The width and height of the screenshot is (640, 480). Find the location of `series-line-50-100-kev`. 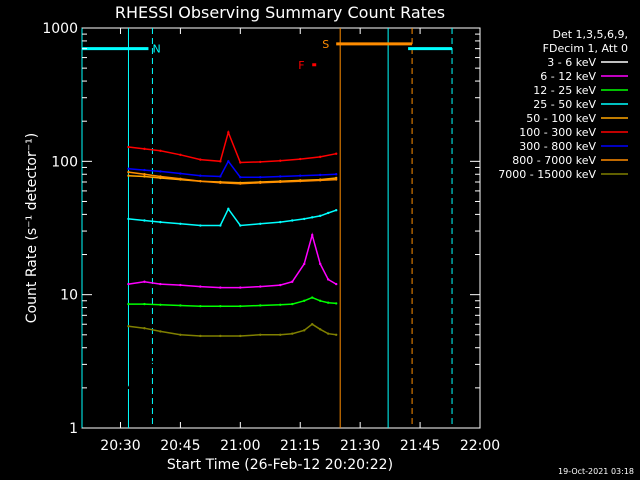

series-line-50-100-kev is located at coordinates (232, 179).